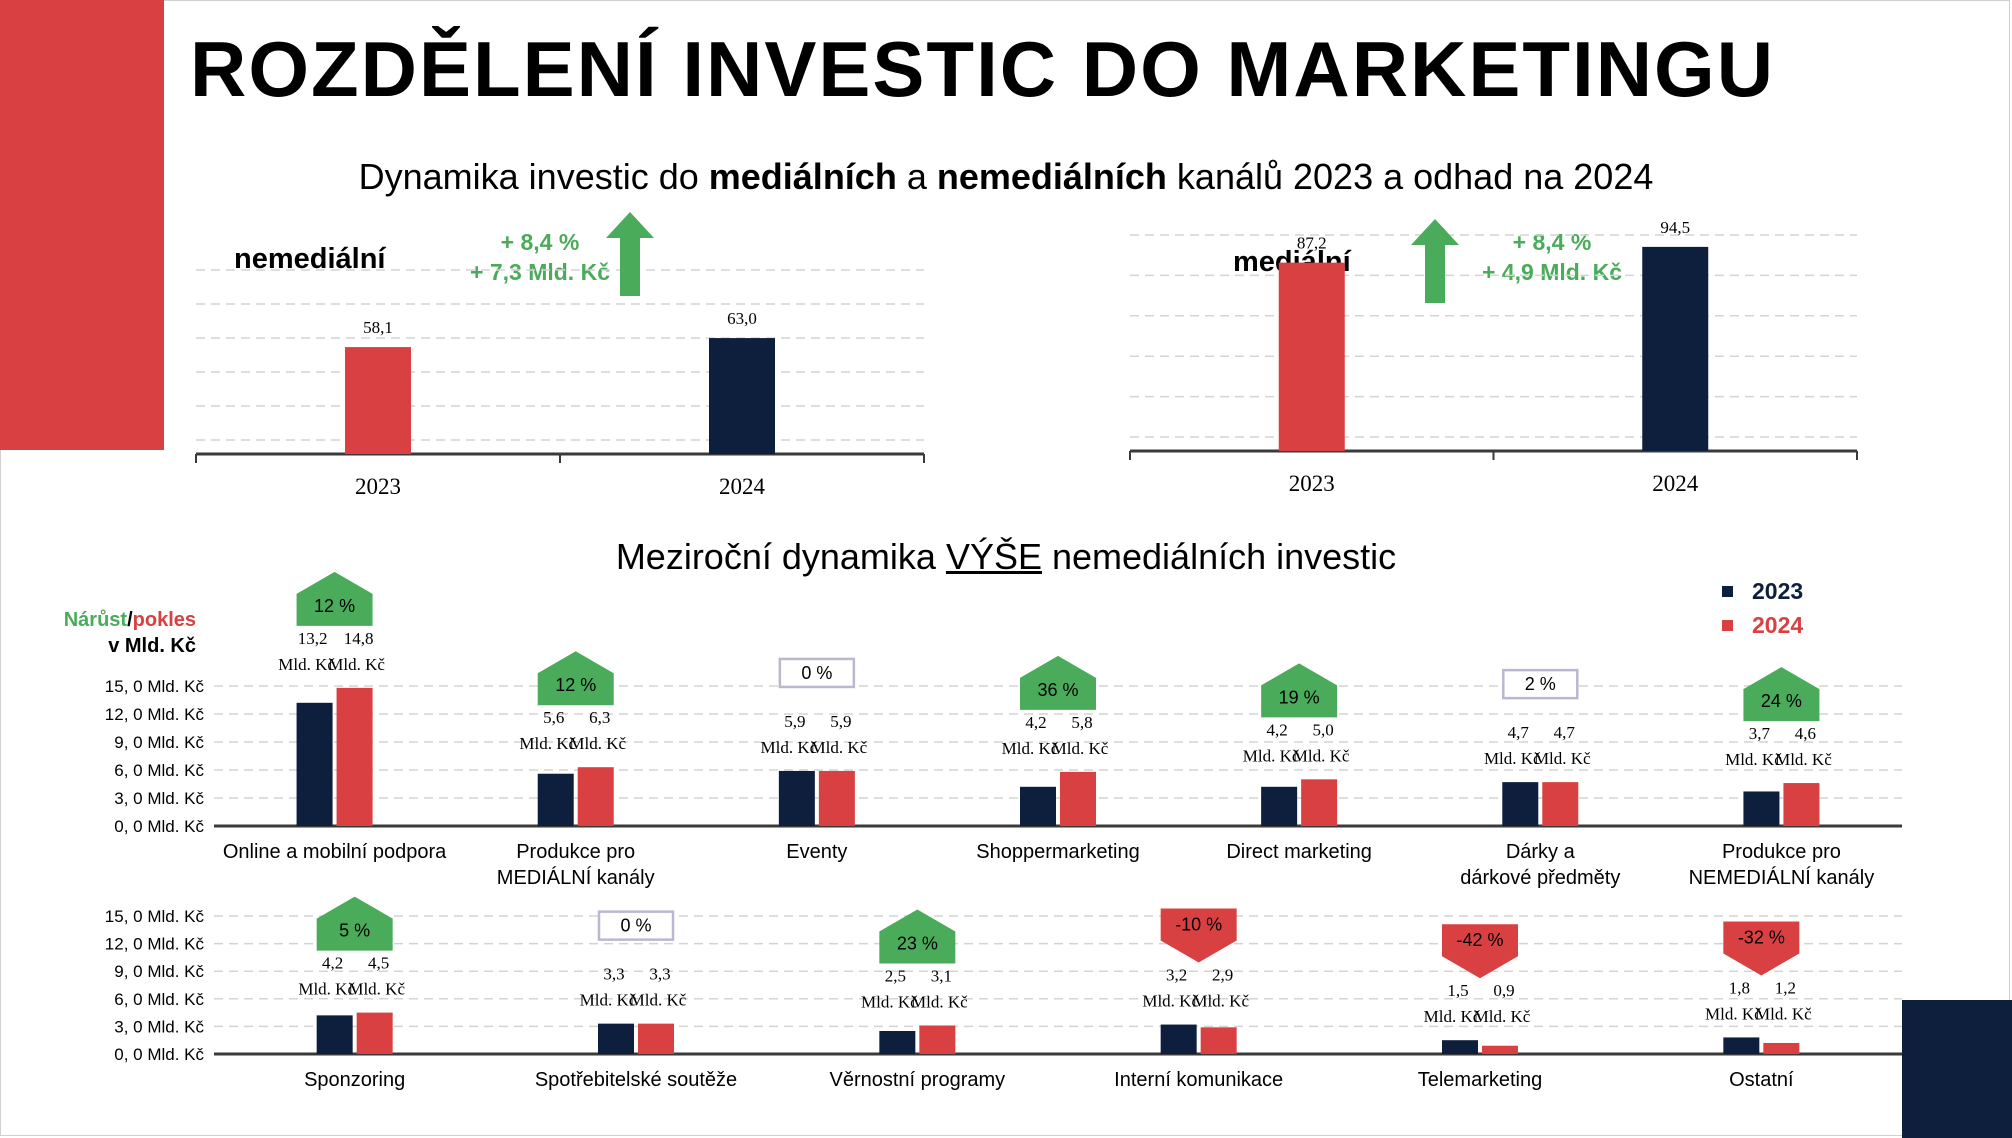 This screenshot has height=1138, width=2012. Describe the element at coordinates (742, 486) in the screenshot. I see `category-label-2024: 2024` at that location.